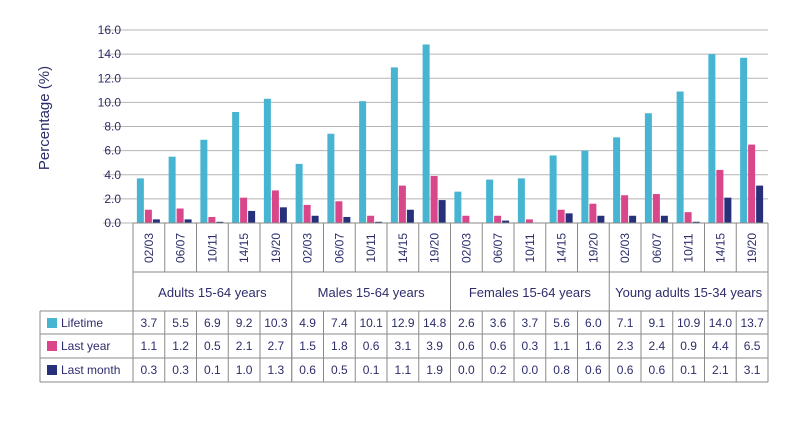 This screenshot has width=800, height=430. I want to click on table-value: 9.2, so click(244, 323).